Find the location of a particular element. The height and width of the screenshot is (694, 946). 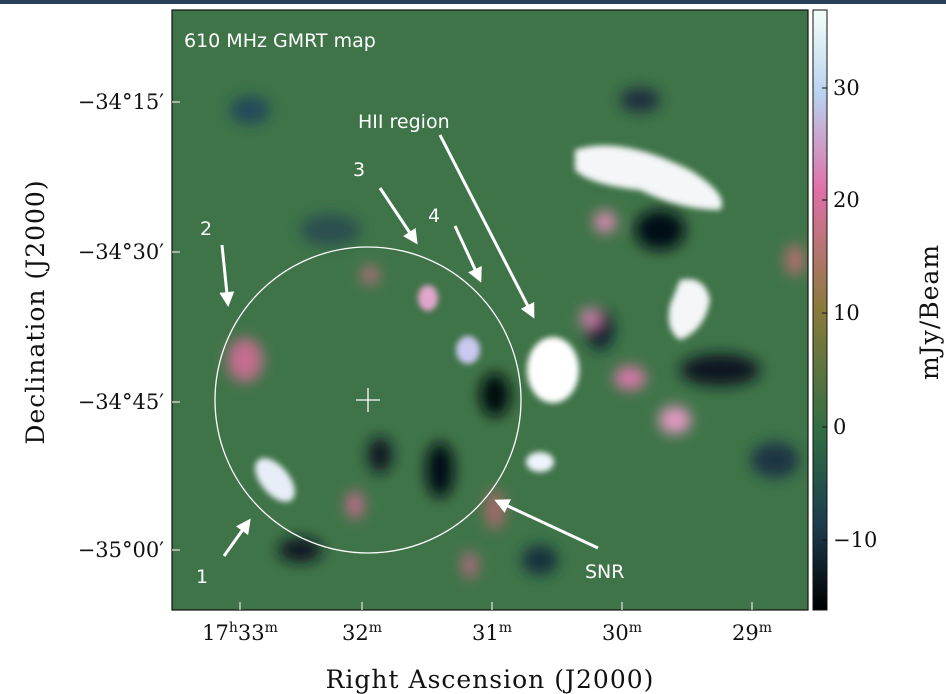

x-tick-part: 31 is located at coordinates (485, 633).